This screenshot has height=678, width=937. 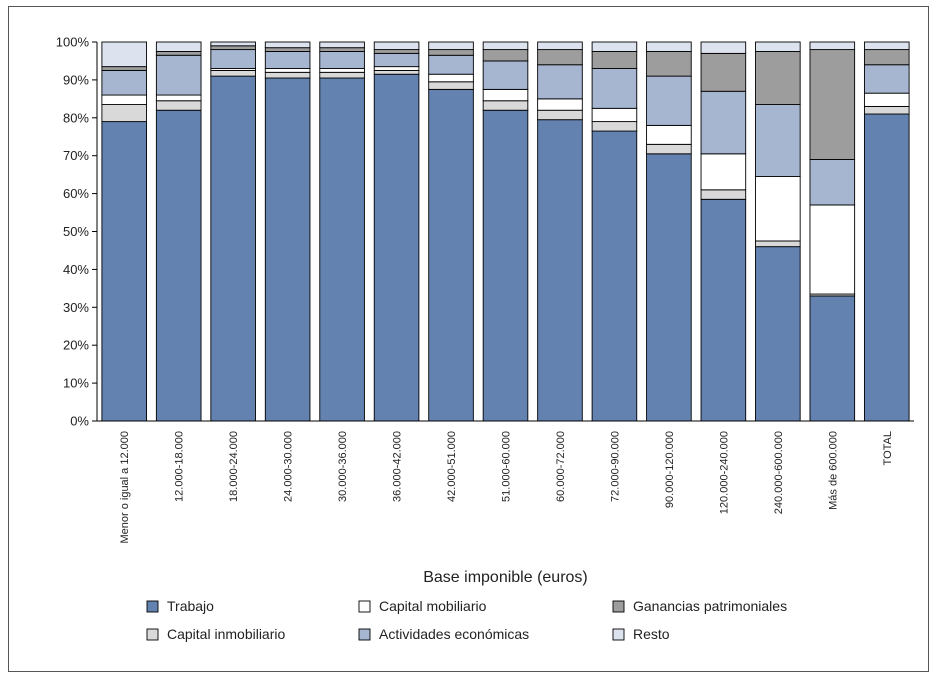 I want to click on y-tick-label: 40%, so click(x=76, y=269).